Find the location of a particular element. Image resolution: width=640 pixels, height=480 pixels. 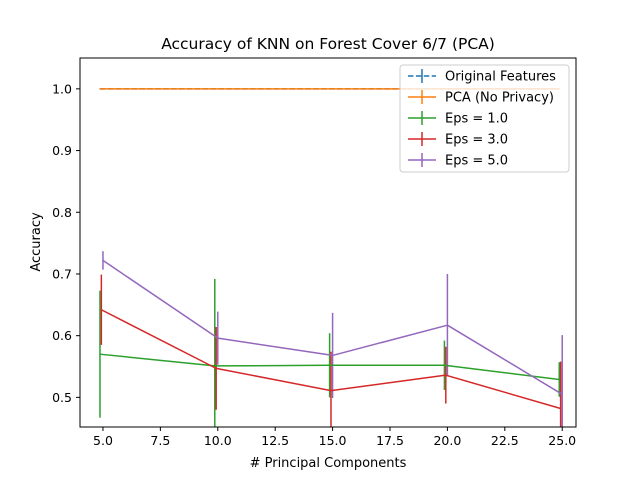

x-tick-label: 10.0 is located at coordinates (218, 440).